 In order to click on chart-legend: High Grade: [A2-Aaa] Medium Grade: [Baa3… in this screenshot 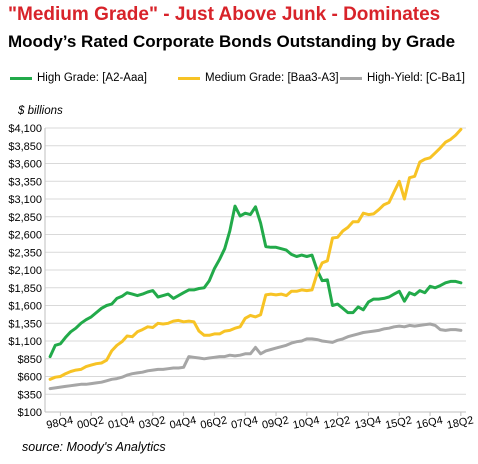, I will do `click(244, 81)`.